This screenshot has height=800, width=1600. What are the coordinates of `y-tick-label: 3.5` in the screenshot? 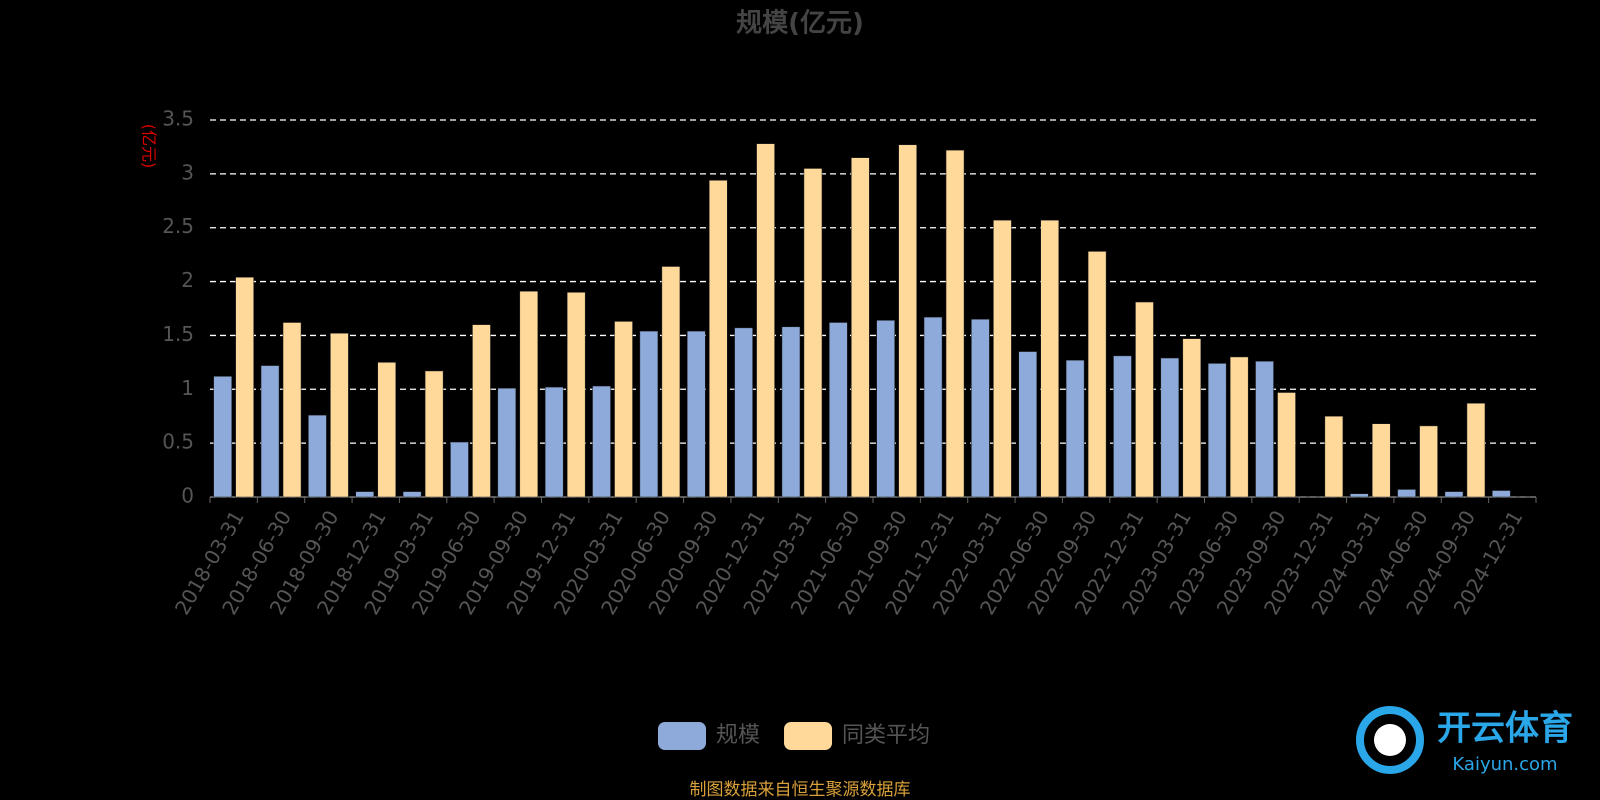 It's located at (178, 119).